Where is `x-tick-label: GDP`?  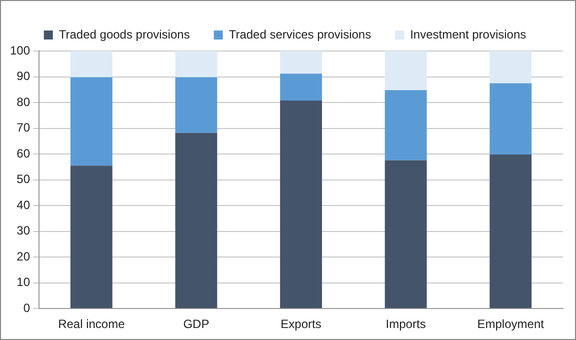
x-tick-label: GDP is located at coordinates (196, 324).